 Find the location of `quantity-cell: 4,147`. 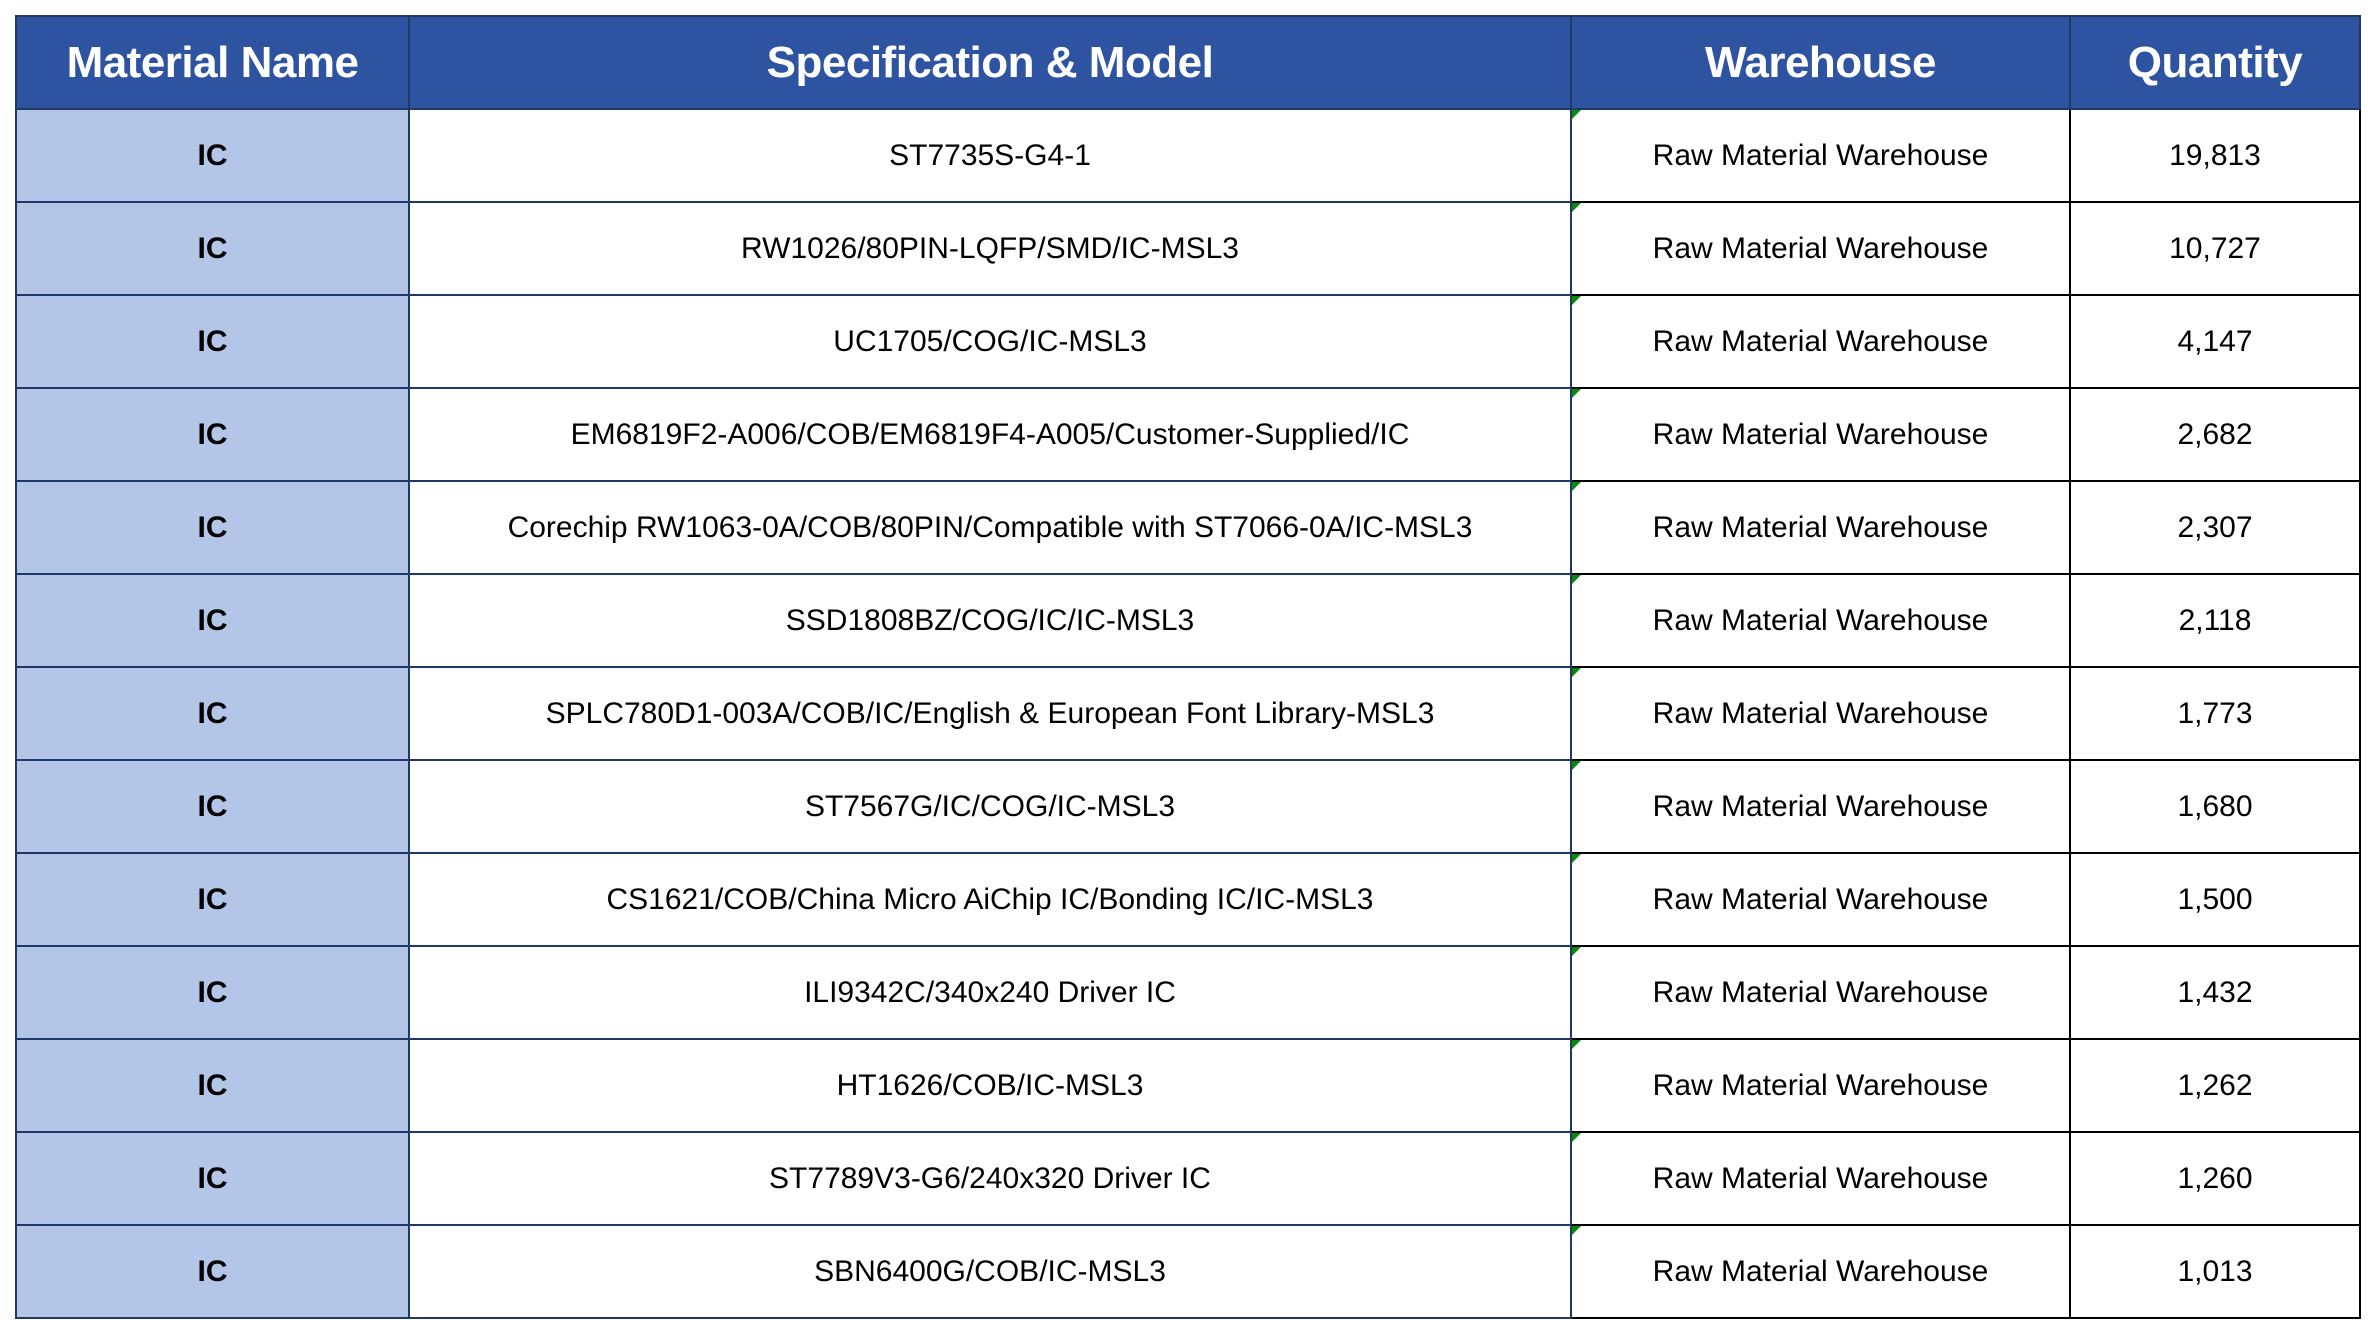

quantity-cell: 4,147 is located at coordinates (2215, 341).